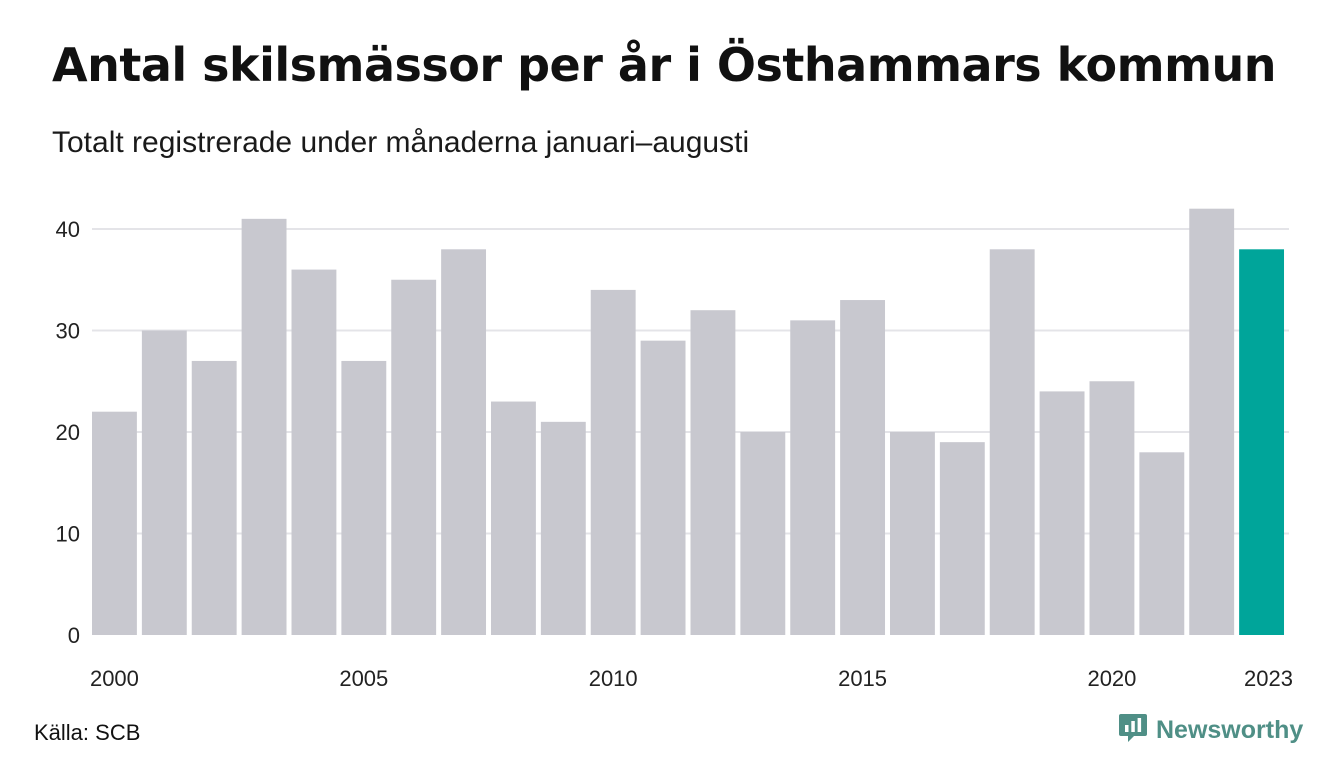  What do you see at coordinates (563, 528) in the screenshot?
I see `bar-2009` at bounding box center [563, 528].